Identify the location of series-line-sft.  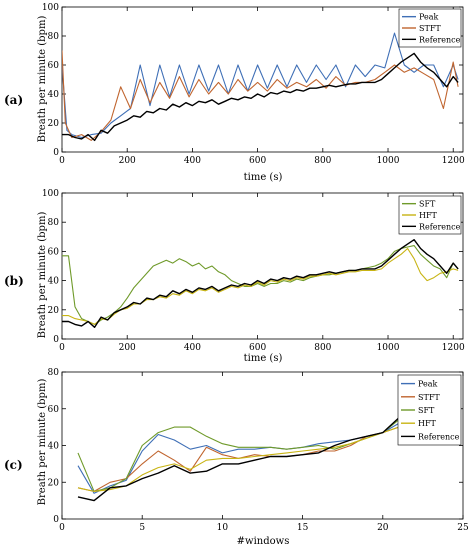
(260, 285).